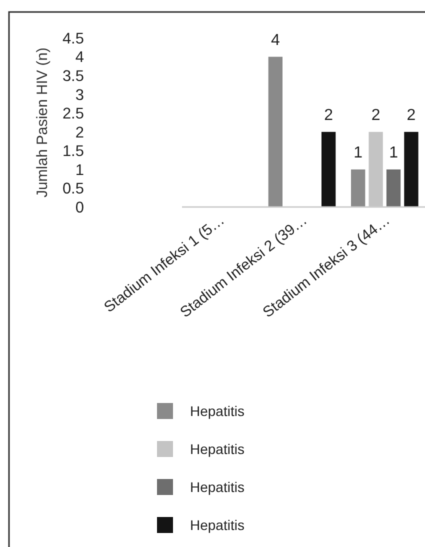 Image resolution: width=425 pixels, height=547 pixels. I want to click on y-tick-label: 1, so click(79, 170).